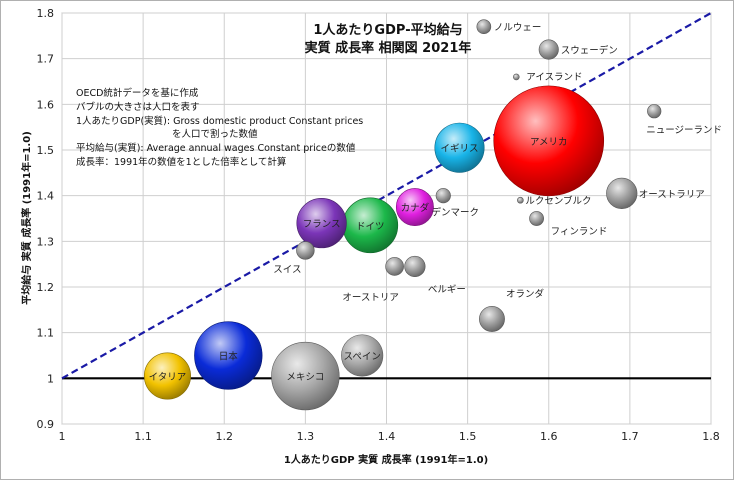  What do you see at coordinates (387, 30) in the screenshot?
I see `chart-title-line-1: 1人あたりGDP-平均給与` at bounding box center [387, 30].